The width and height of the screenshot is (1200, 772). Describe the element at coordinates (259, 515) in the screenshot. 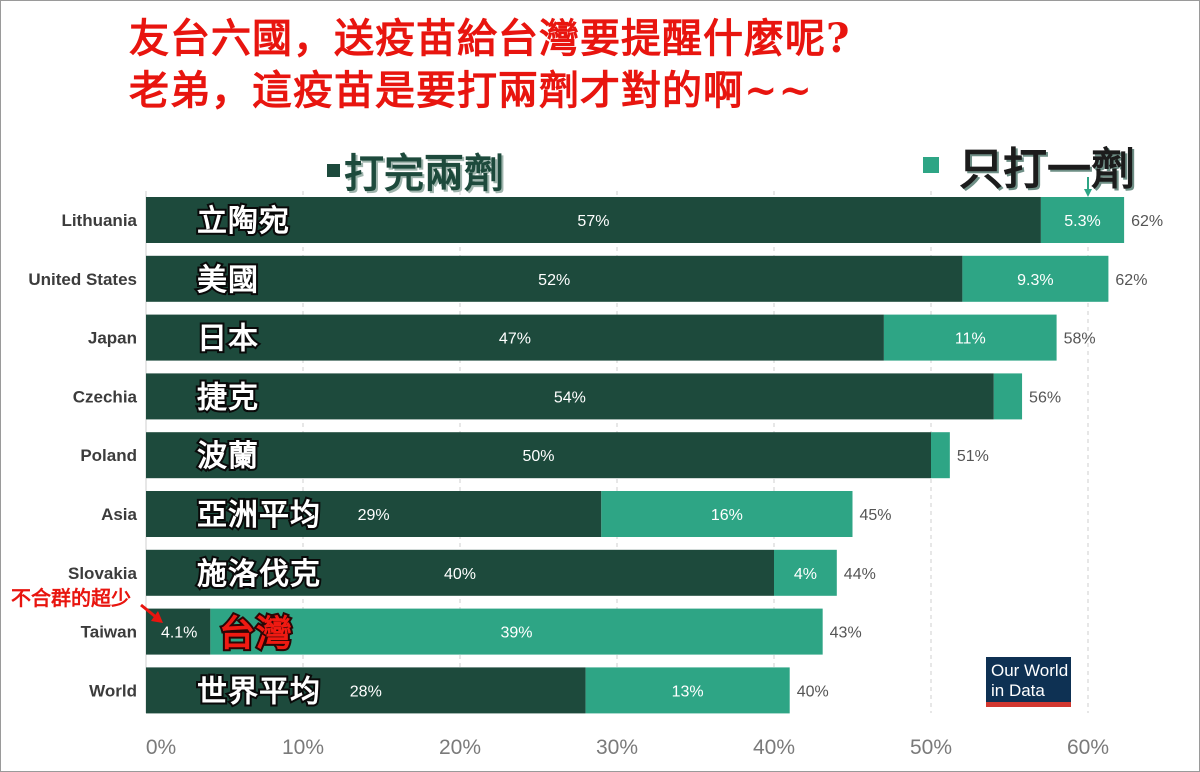

I see `chinese-country-label: 亞洲平均` at that location.